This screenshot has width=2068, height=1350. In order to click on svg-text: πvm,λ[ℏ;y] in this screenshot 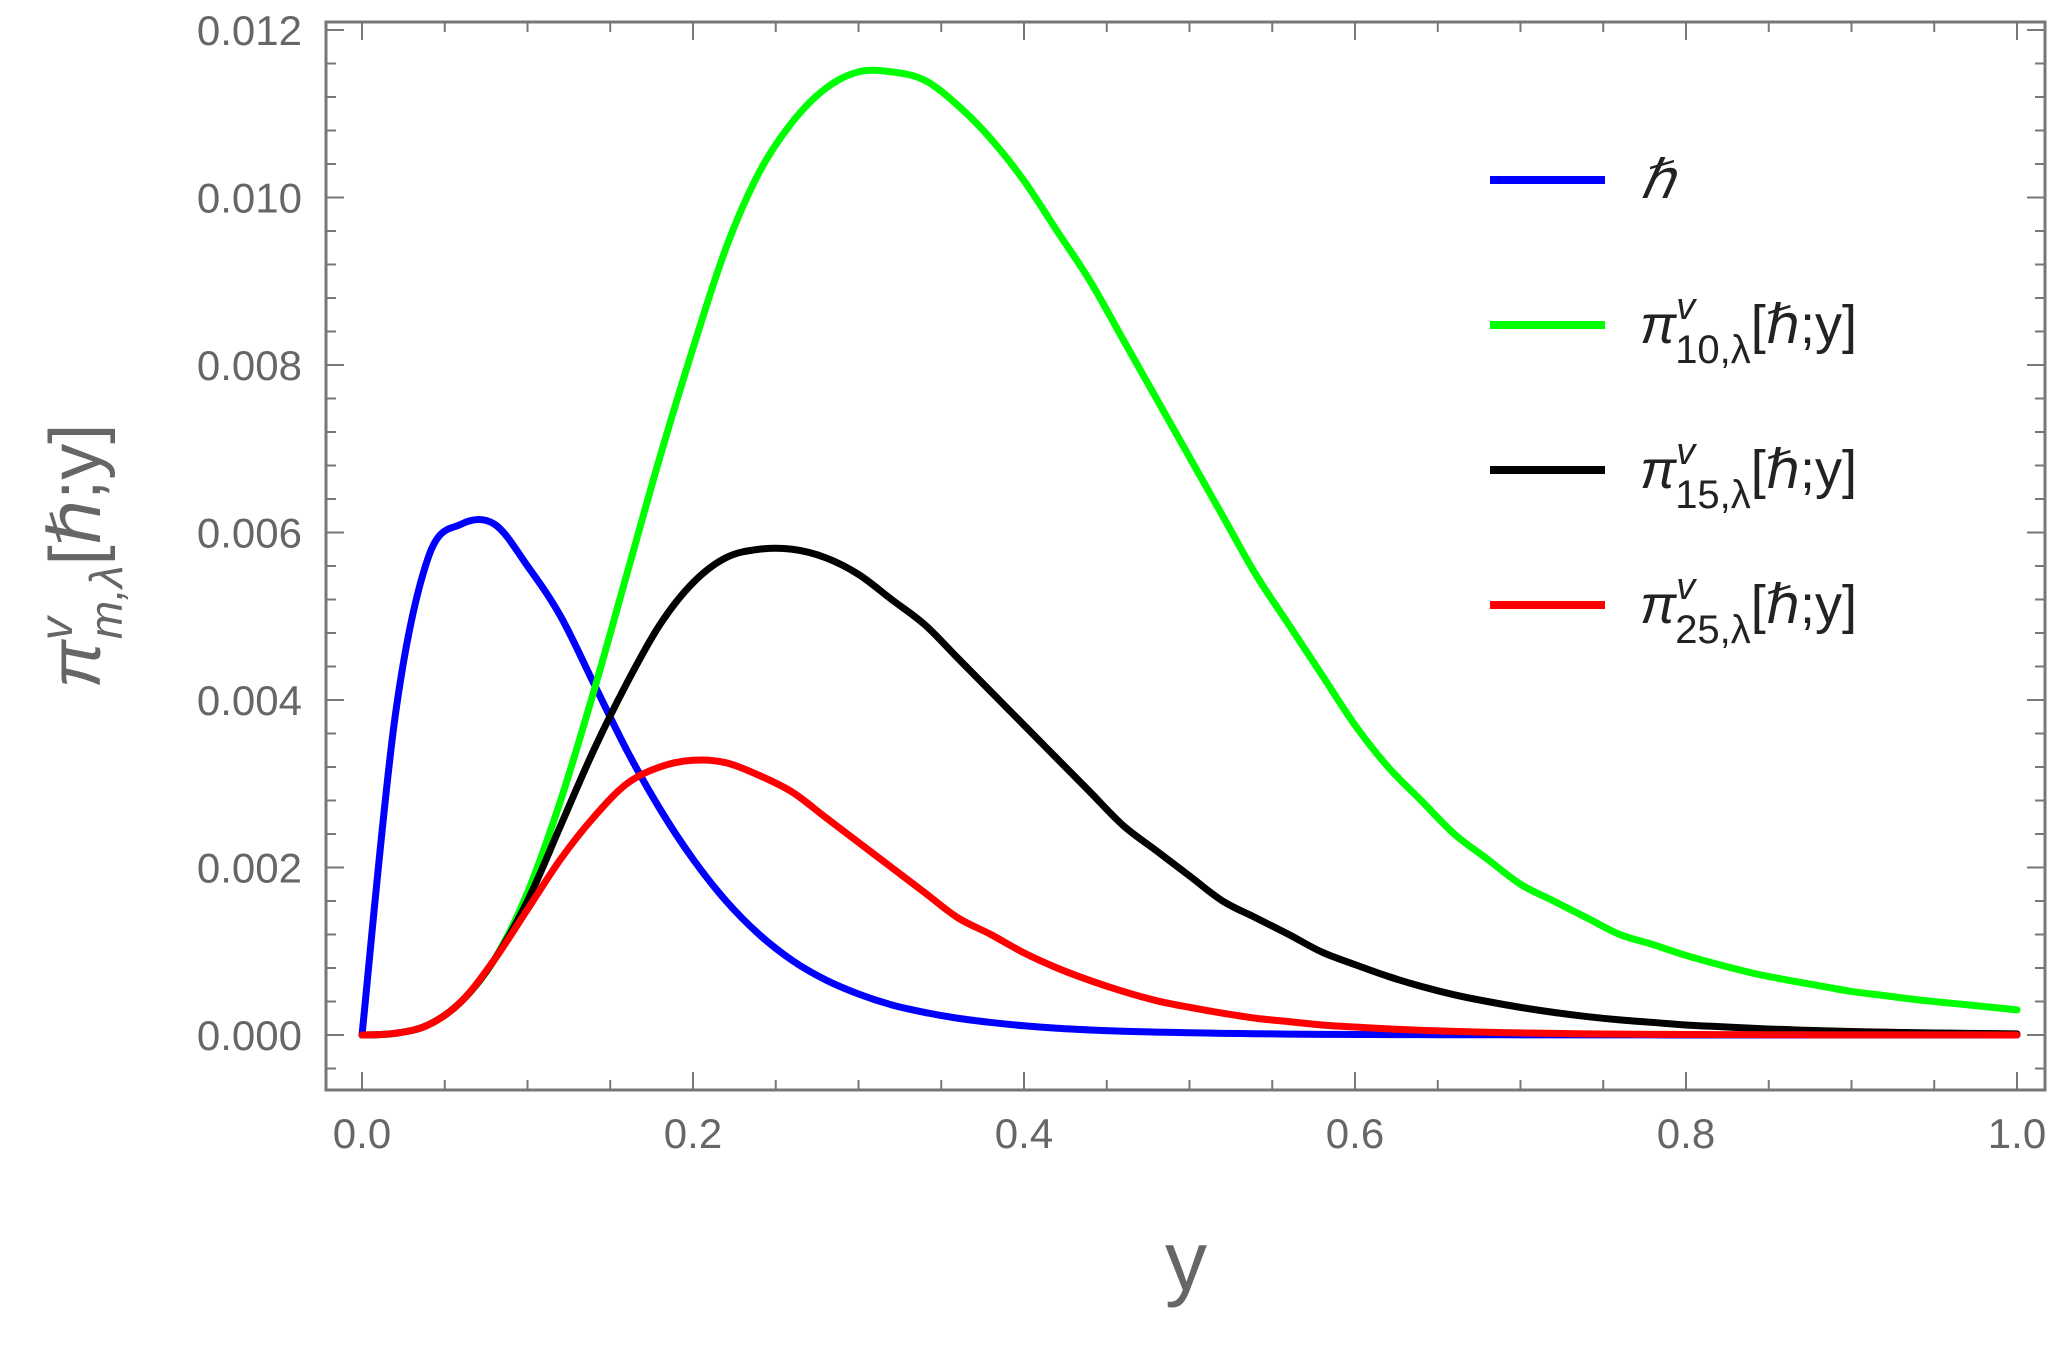, I will do `click(81, 556)`.